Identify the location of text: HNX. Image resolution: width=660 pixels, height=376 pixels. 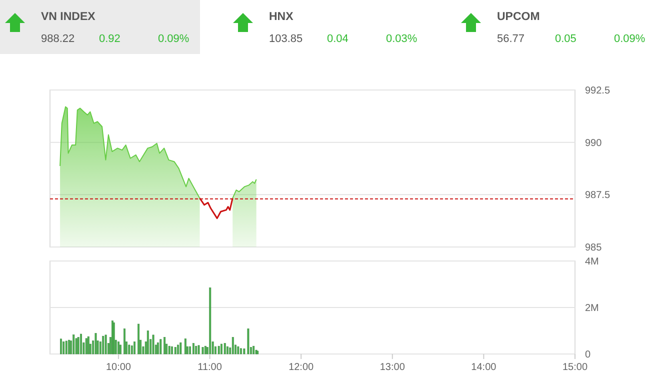
(281, 17).